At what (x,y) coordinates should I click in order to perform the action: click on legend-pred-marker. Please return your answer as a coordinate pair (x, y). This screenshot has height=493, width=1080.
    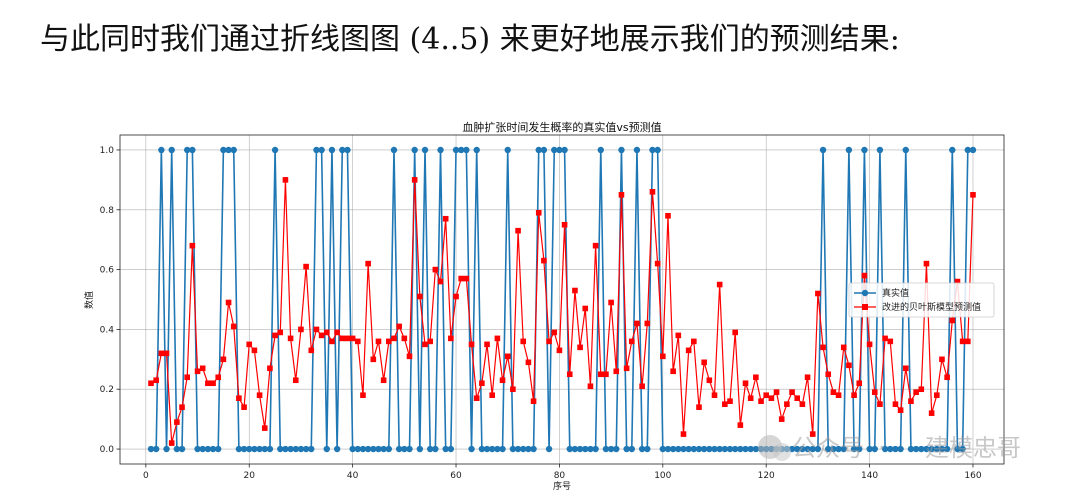
    Looking at the image, I should click on (865, 307).